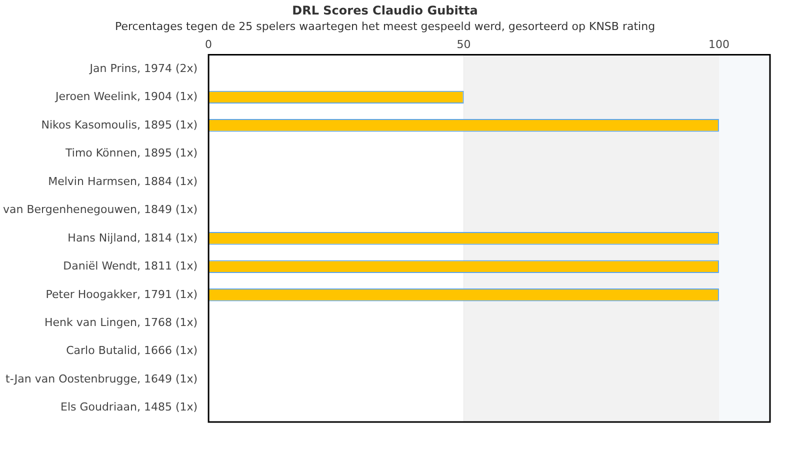 The height and width of the screenshot is (450, 790). Describe the element at coordinates (123, 181) in the screenshot. I see `y-tick-label: Melvin Harmsen, 1884 (1x)` at that location.